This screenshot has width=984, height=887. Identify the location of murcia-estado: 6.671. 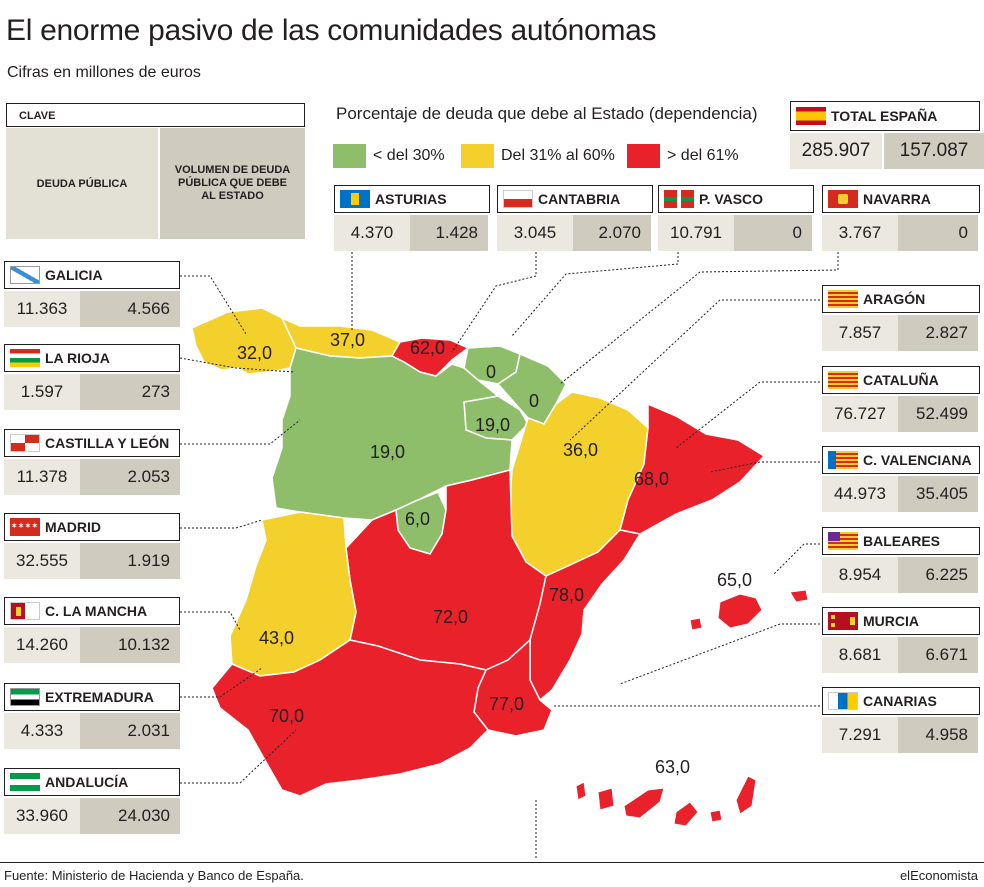
(938, 655).